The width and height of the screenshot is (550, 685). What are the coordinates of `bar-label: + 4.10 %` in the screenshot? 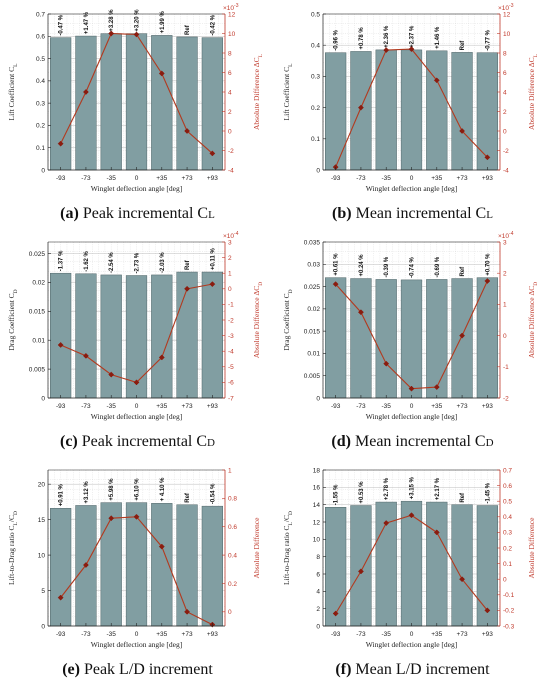 It's located at (163, 489).